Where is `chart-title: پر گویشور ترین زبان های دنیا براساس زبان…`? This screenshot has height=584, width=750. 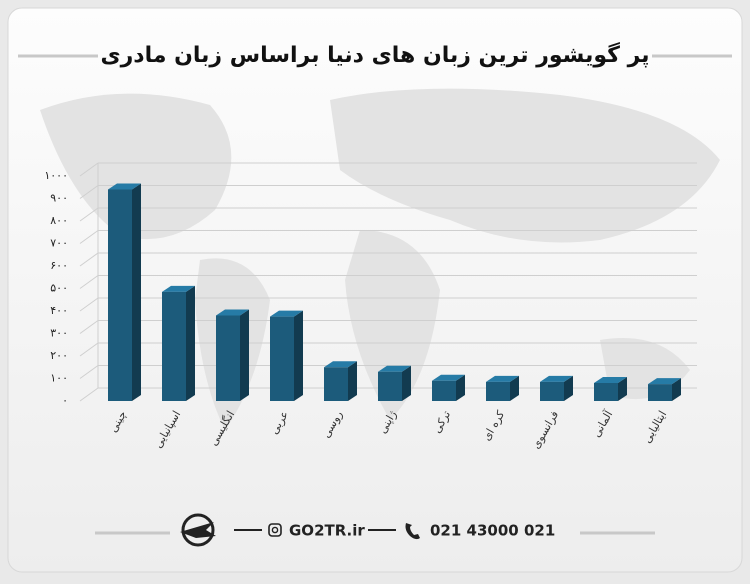 chart-title: پر گویشور ترین زبان های دنیا براساس زبان… is located at coordinates (374, 54).